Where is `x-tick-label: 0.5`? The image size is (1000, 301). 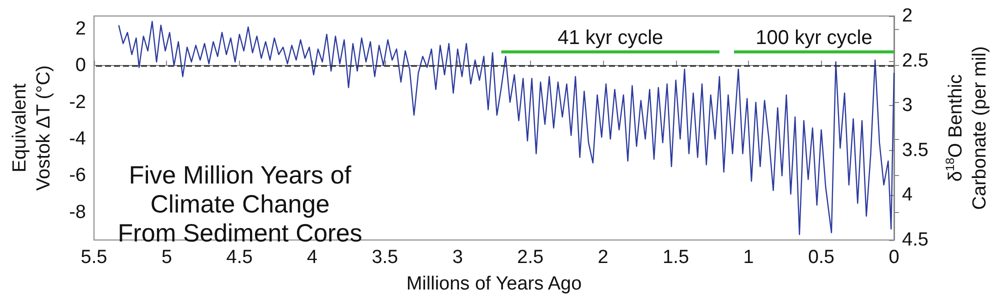 x-tick-label: 0.5 is located at coordinates (821, 257).